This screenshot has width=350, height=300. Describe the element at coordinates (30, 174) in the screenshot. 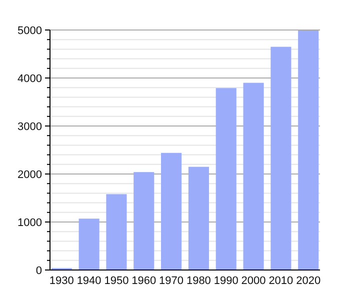

I see `y-tick-label: 2000` at that location.